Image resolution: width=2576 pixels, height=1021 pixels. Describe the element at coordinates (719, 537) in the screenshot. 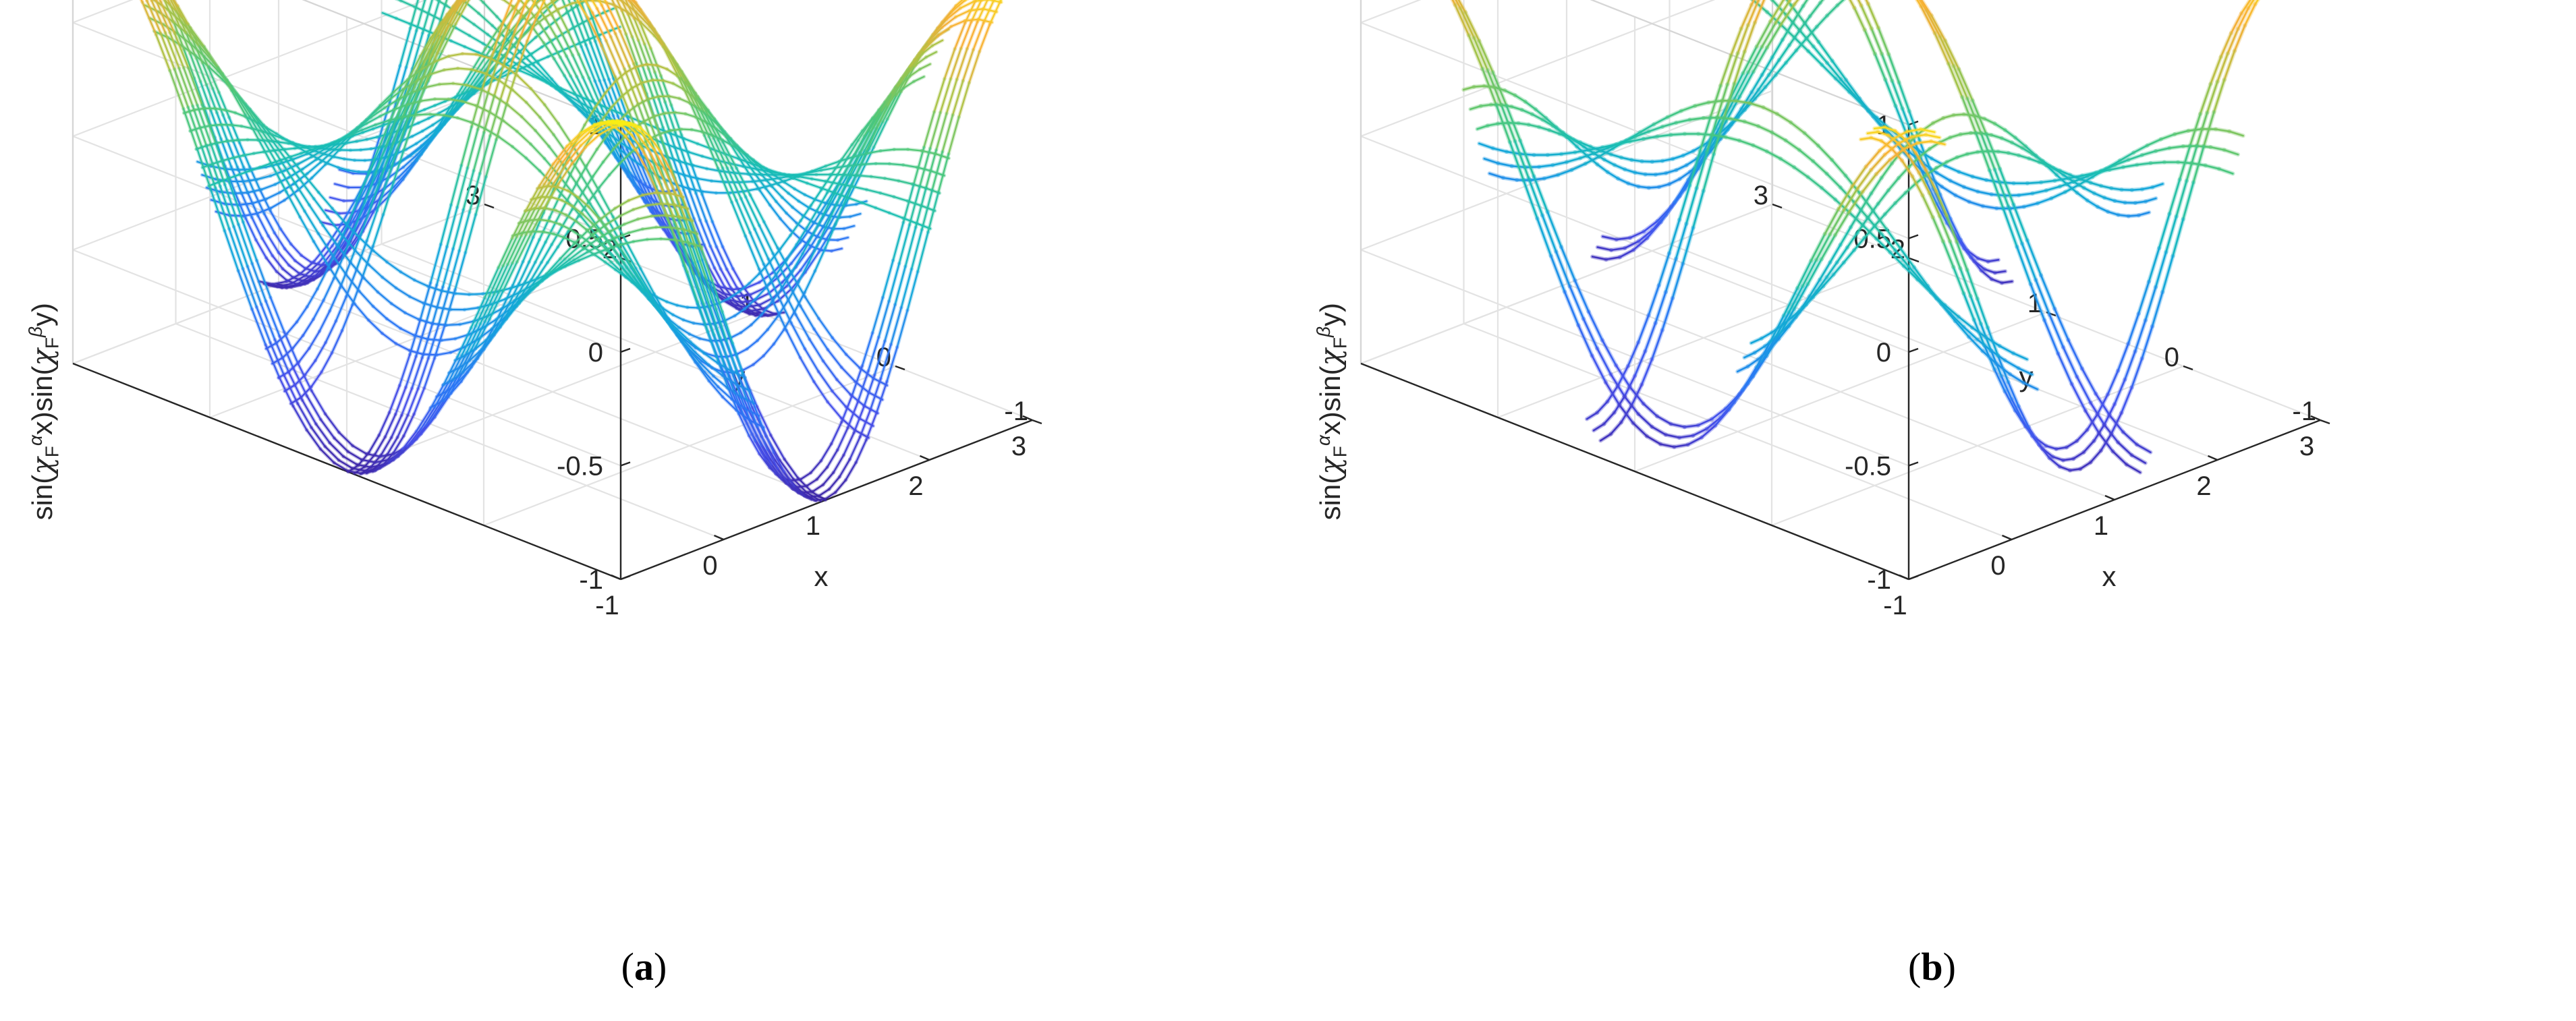

I see `x-tick` at that location.